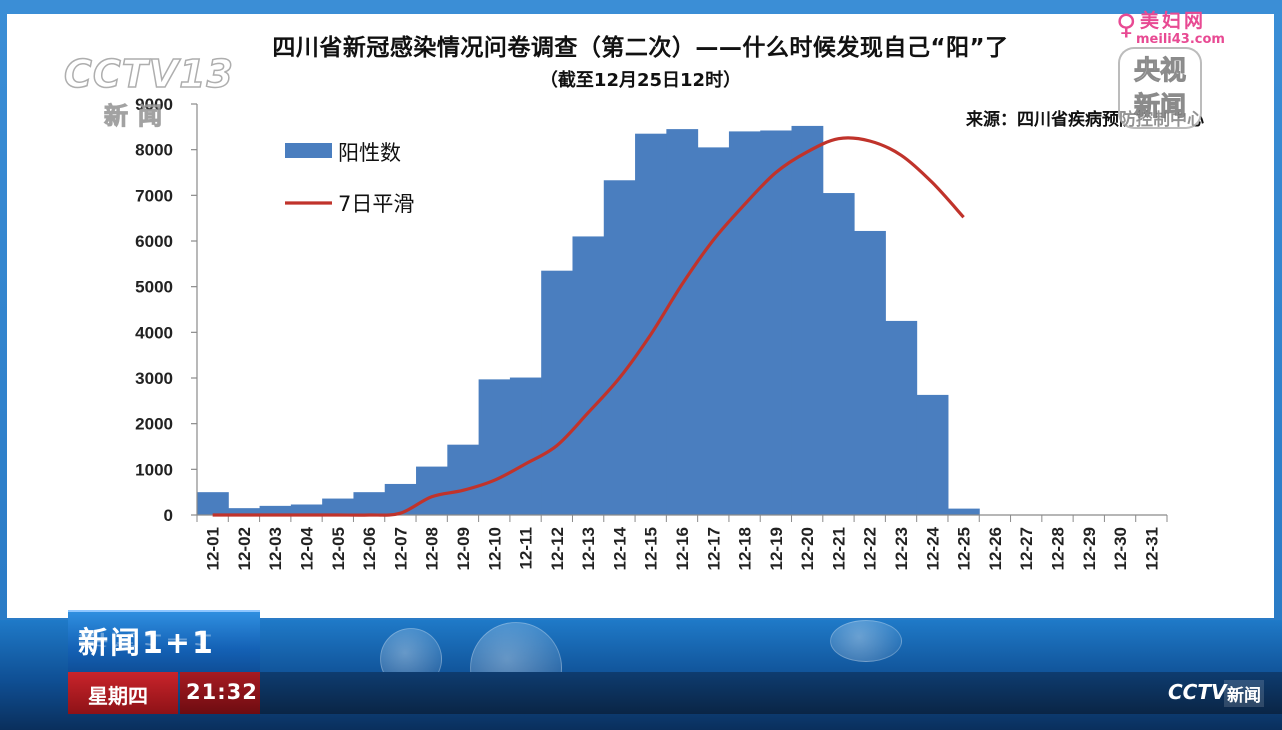 The width and height of the screenshot is (1282, 730). I want to click on x-tick-label: 12-14, so click(619, 548).